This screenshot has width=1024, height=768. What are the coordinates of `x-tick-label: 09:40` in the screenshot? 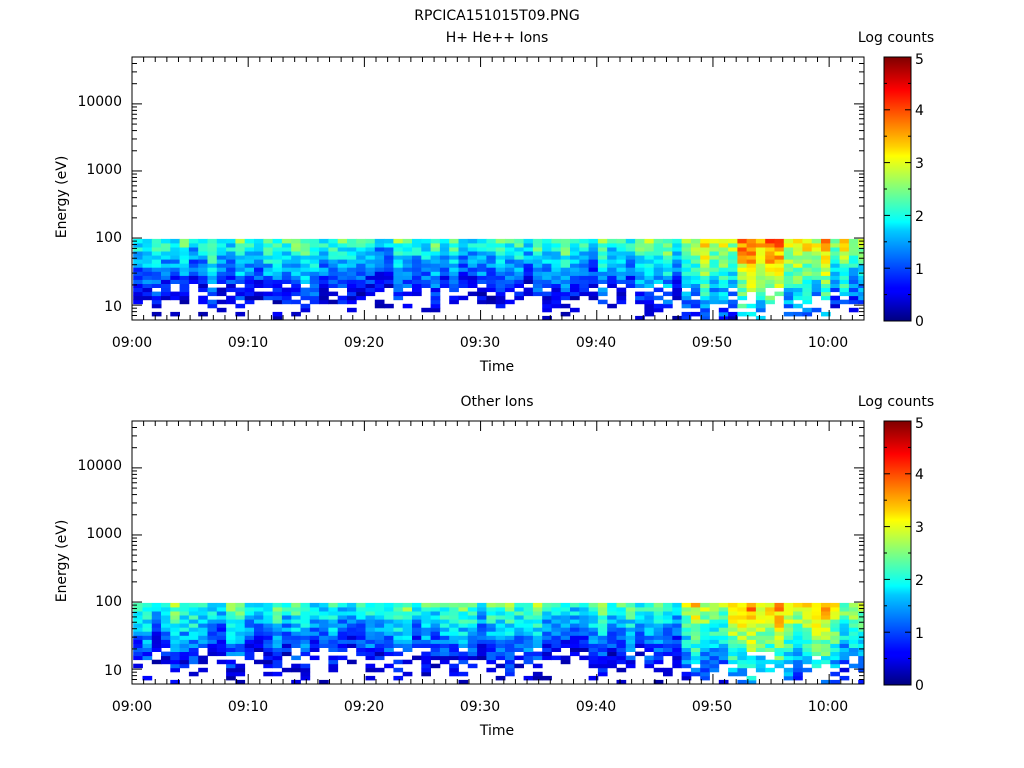 It's located at (596, 707).